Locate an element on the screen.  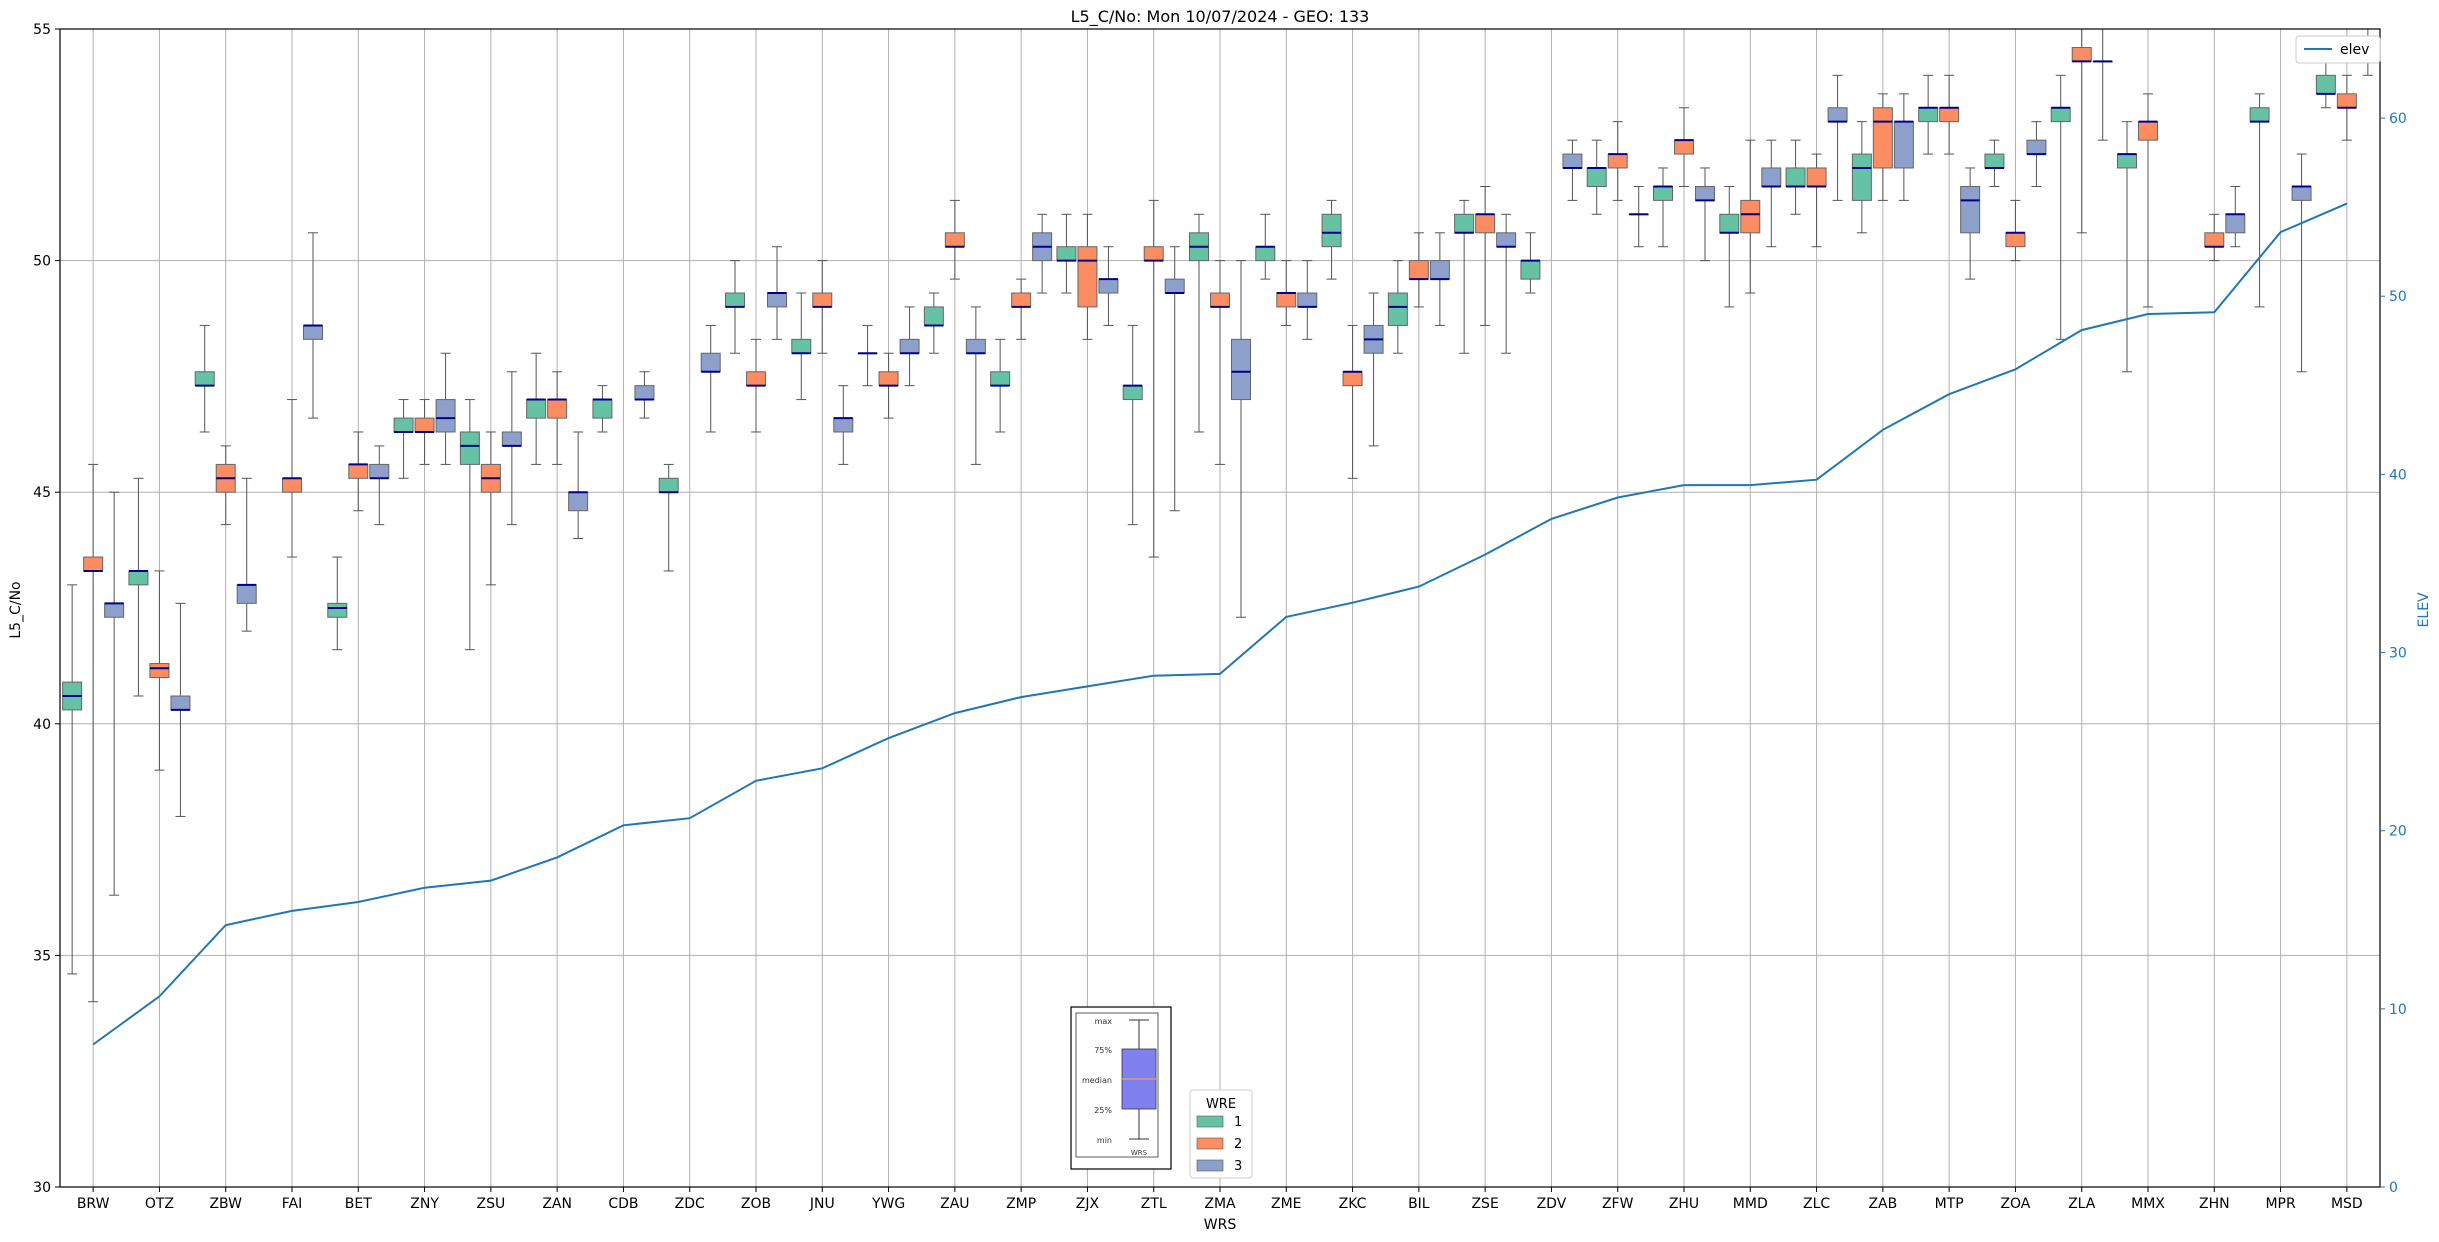
box-wre3-fai is located at coordinates (313, 325).